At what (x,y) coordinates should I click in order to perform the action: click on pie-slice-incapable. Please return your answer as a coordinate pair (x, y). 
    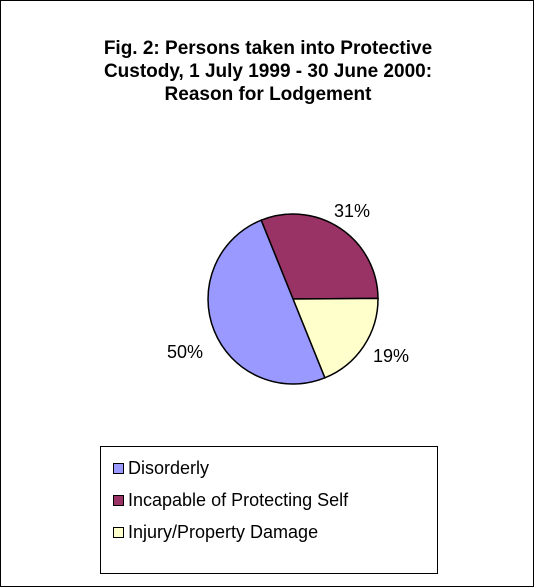
    Looking at the image, I should click on (319, 256).